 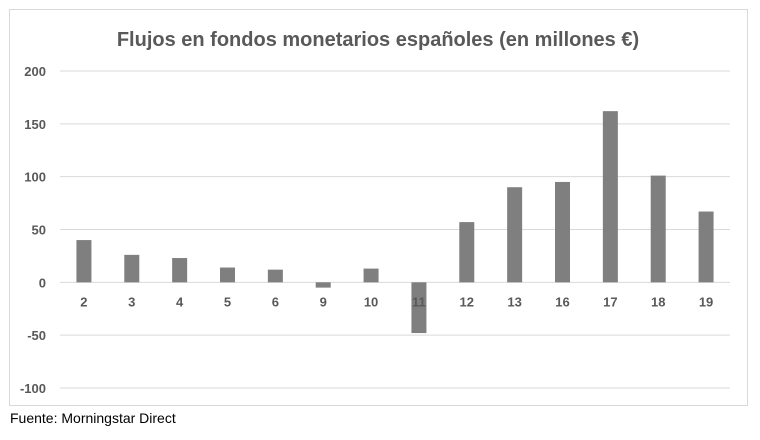 What do you see at coordinates (83, 301) in the screenshot?
I see `x-tick-label: 2` at bounding box center [83, 301].